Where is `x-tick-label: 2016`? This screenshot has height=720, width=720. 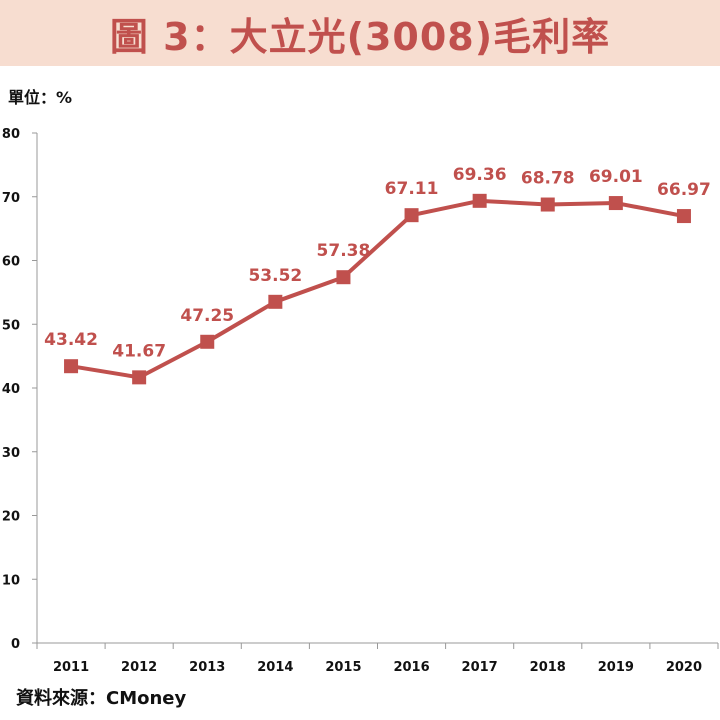 x-tick-label: 2016 is located at coordinates (411, 667).